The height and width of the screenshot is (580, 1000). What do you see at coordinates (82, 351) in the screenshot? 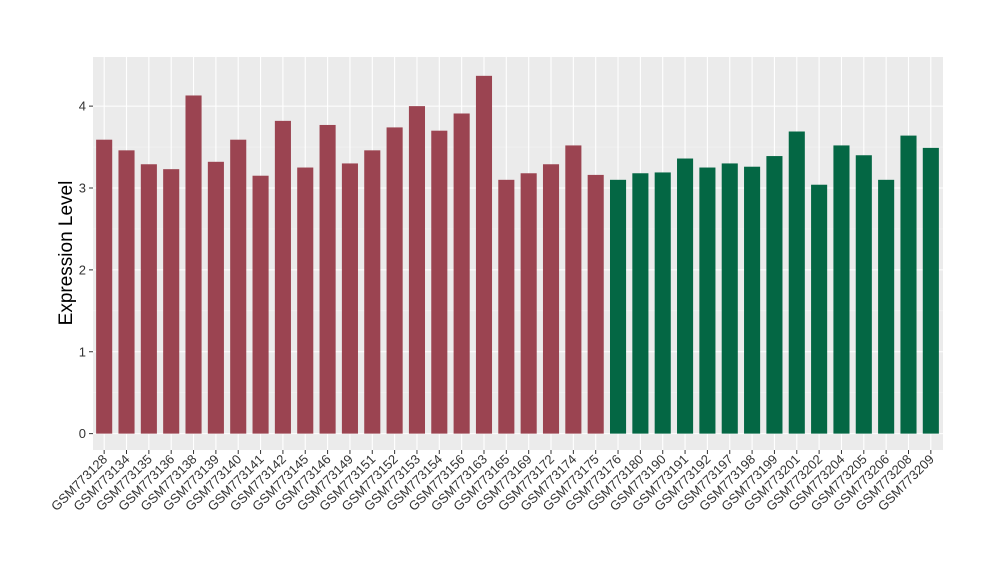
I see `y-tick-label: 1` at bounding box center [82, 351].